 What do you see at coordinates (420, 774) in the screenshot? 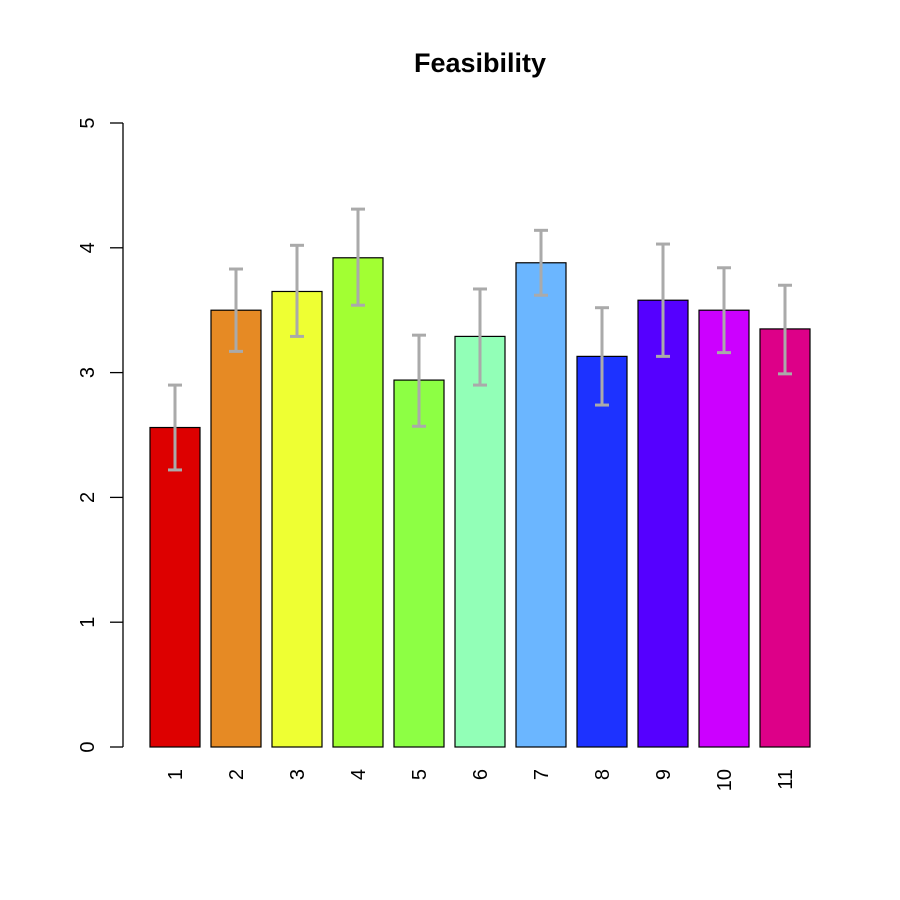
I see `x-tick-label: 5` at bounding box center [420, 774].